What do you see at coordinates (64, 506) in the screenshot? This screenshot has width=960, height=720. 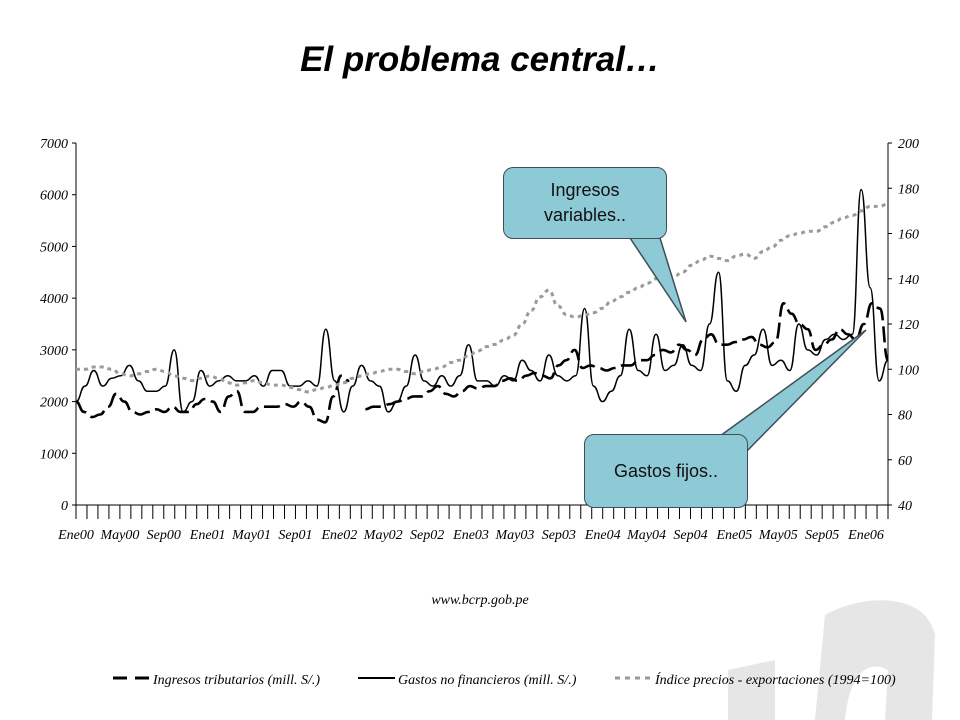 I see `y-left-tick-label: 0` at bounding box center [64, 506].